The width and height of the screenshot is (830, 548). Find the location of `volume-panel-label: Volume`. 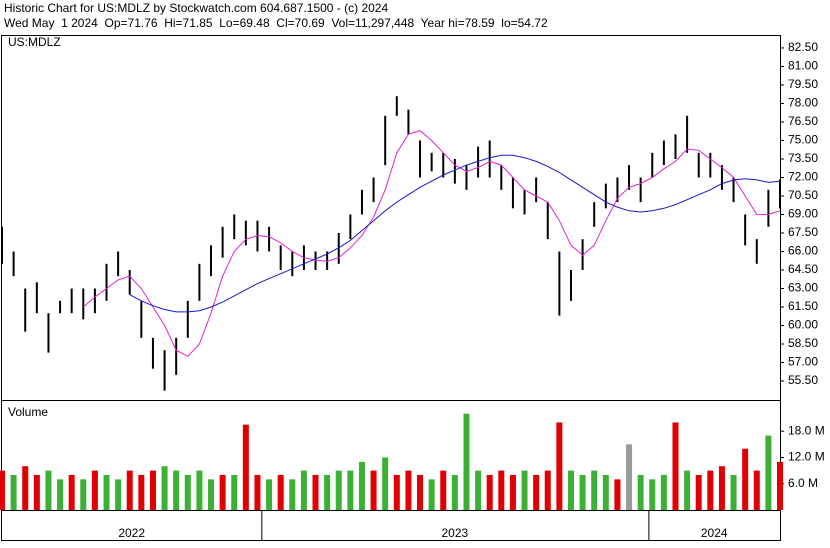

volume-panel-label: Volume is located at coordinates (28, 412).